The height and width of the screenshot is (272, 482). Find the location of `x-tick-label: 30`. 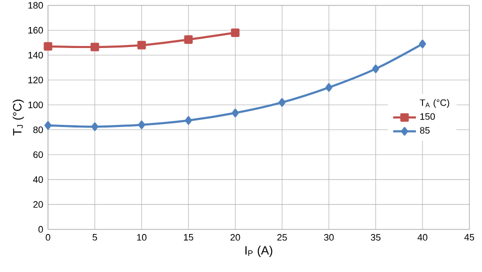

x-tick-label: 30 is located at coordinates (329, 237).